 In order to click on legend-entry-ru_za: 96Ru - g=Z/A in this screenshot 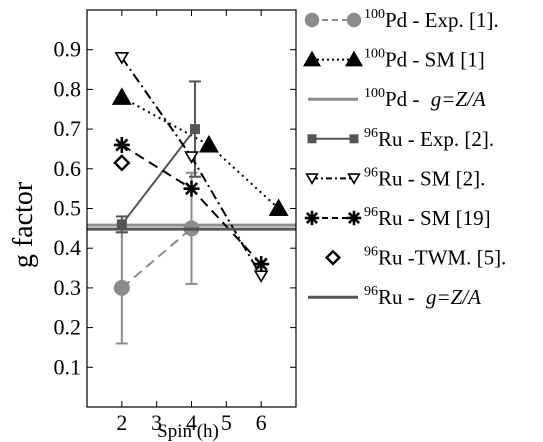, I will do `click(394, 296)`.